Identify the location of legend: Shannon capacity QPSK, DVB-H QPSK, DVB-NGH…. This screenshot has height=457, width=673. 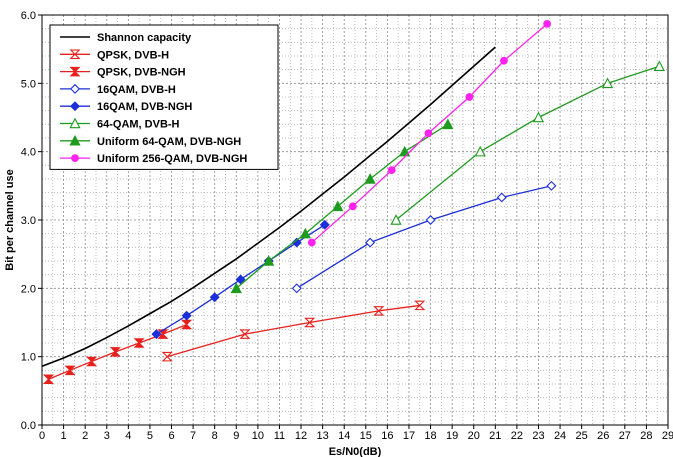
(164, 97).